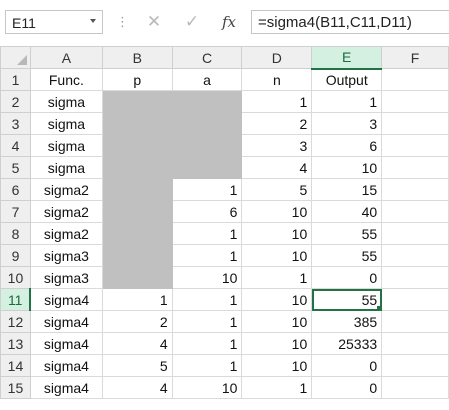  I want to click on cell-f2, so click(415, 101).